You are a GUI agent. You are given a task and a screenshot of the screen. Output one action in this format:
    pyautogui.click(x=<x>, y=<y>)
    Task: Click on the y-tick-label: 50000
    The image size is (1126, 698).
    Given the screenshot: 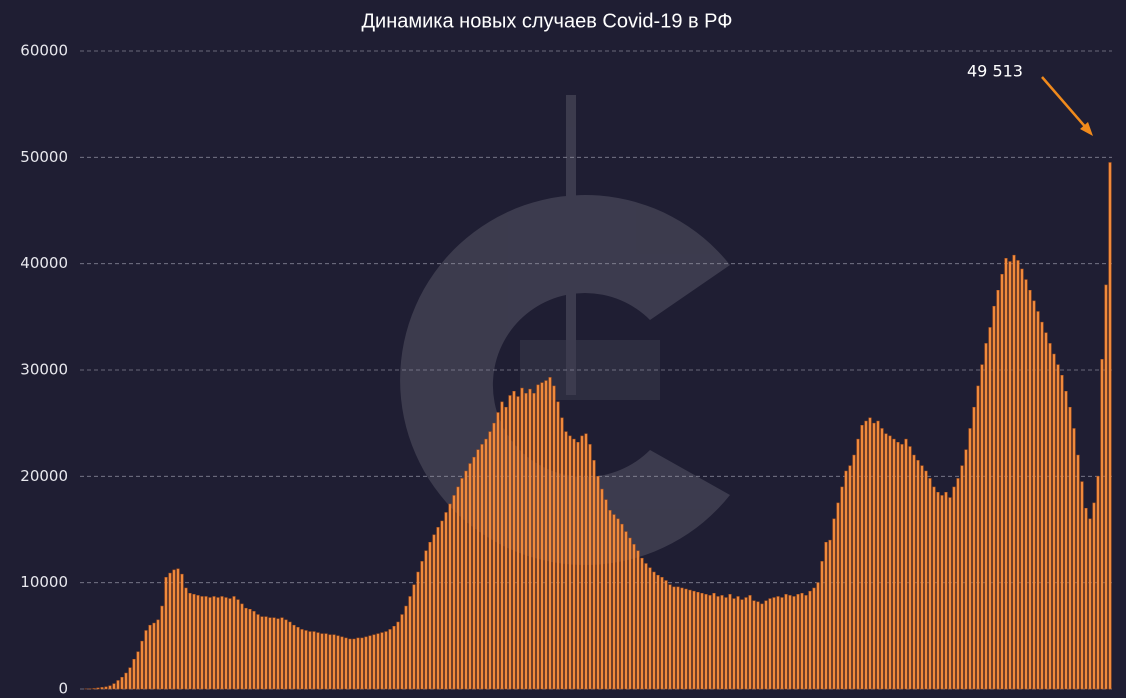 What is the action you would take?
    pyautogui.click(x=44, y=157)
    